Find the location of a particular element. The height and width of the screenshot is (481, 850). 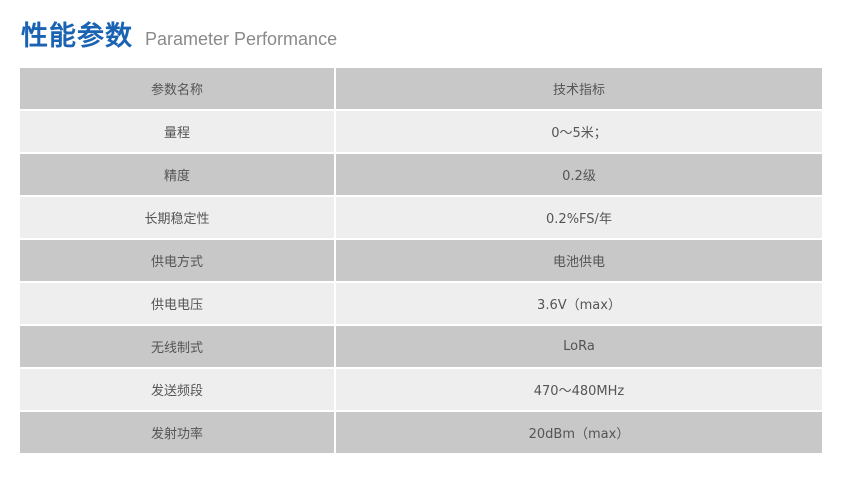

parameter-value-cell: 0～5米； is located at coordinates (579, 131).